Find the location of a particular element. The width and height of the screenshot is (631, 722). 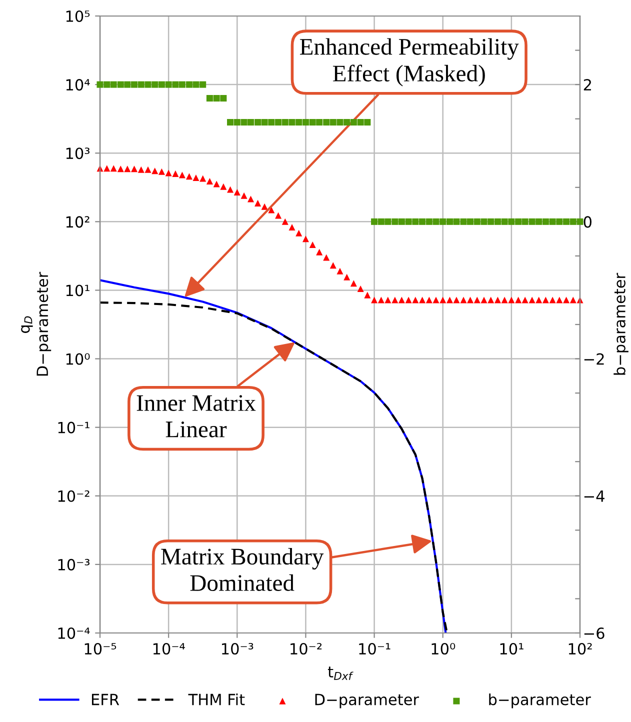

y-tick-label: 10⁻¹ is located at coordinates (74, 428).